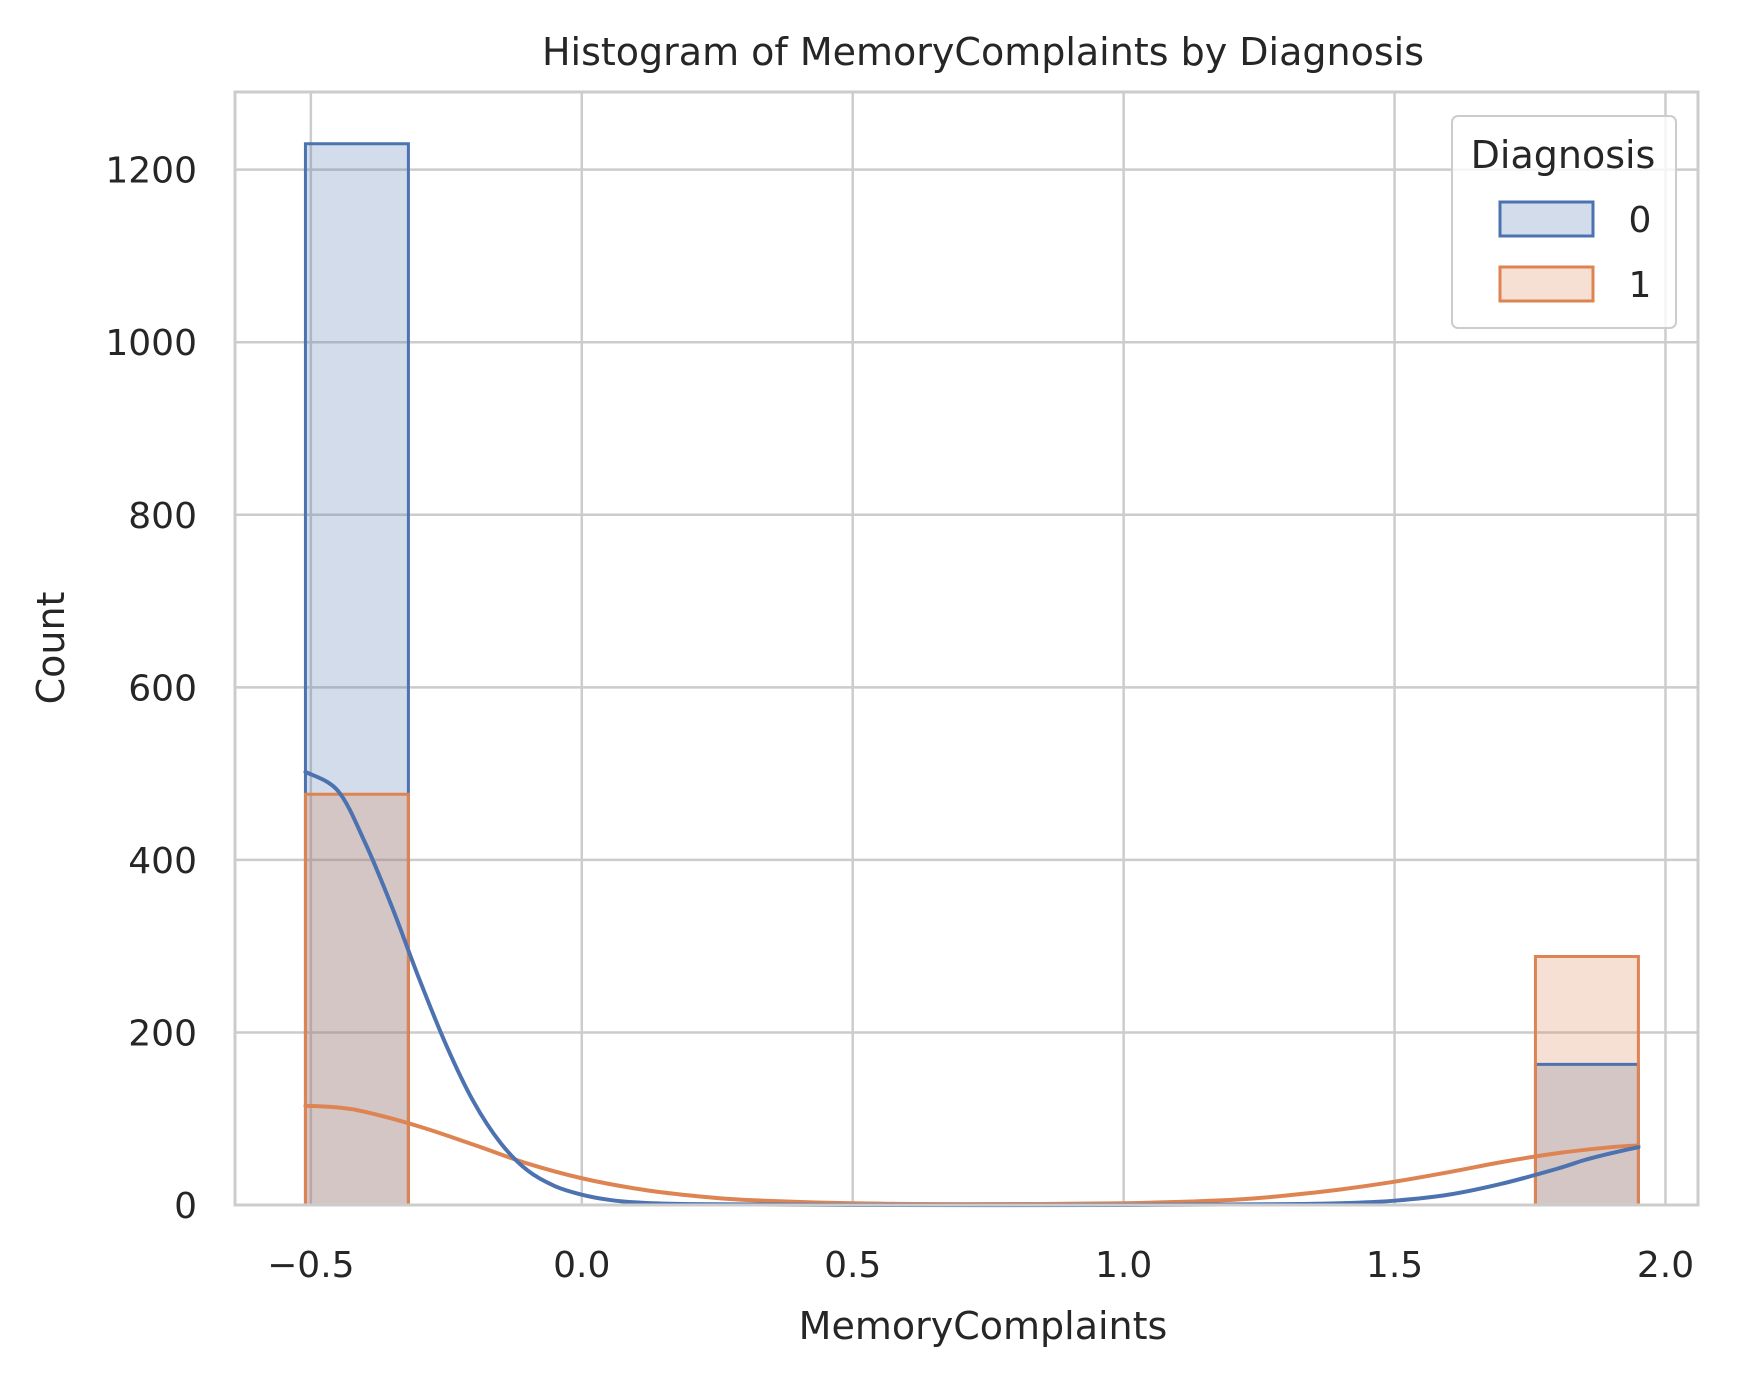 The image size is (1752, 1374). Describe the element at coordinates (1640, 220) in the screenshot. I see `legend-label-0: 0` at that location.